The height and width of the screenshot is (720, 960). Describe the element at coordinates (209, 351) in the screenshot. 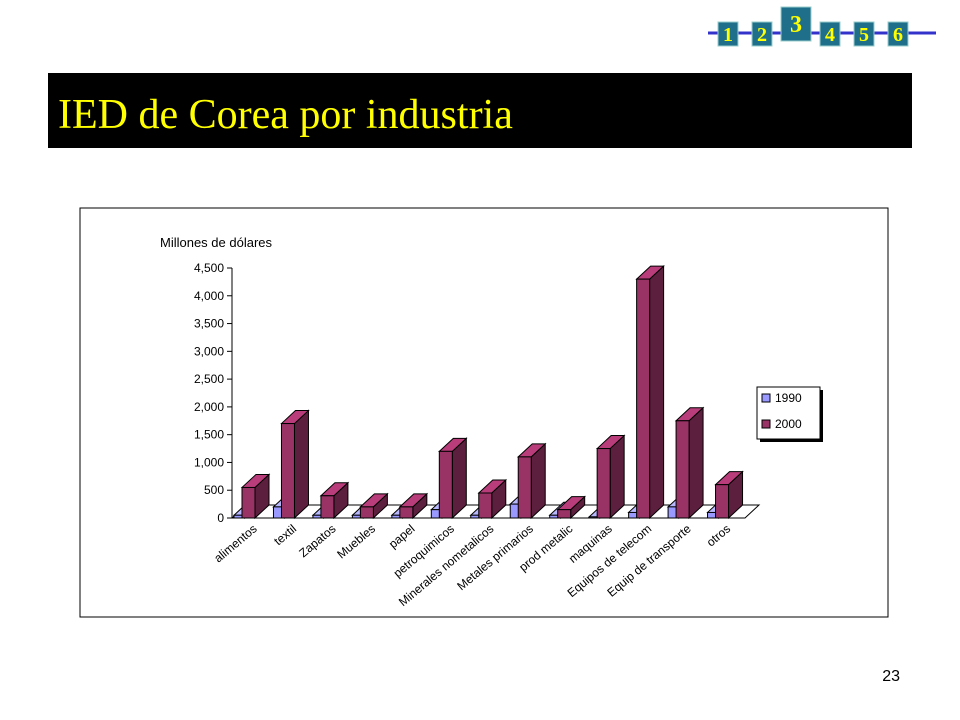

I see `y-tick-label: 3,000` at that location.